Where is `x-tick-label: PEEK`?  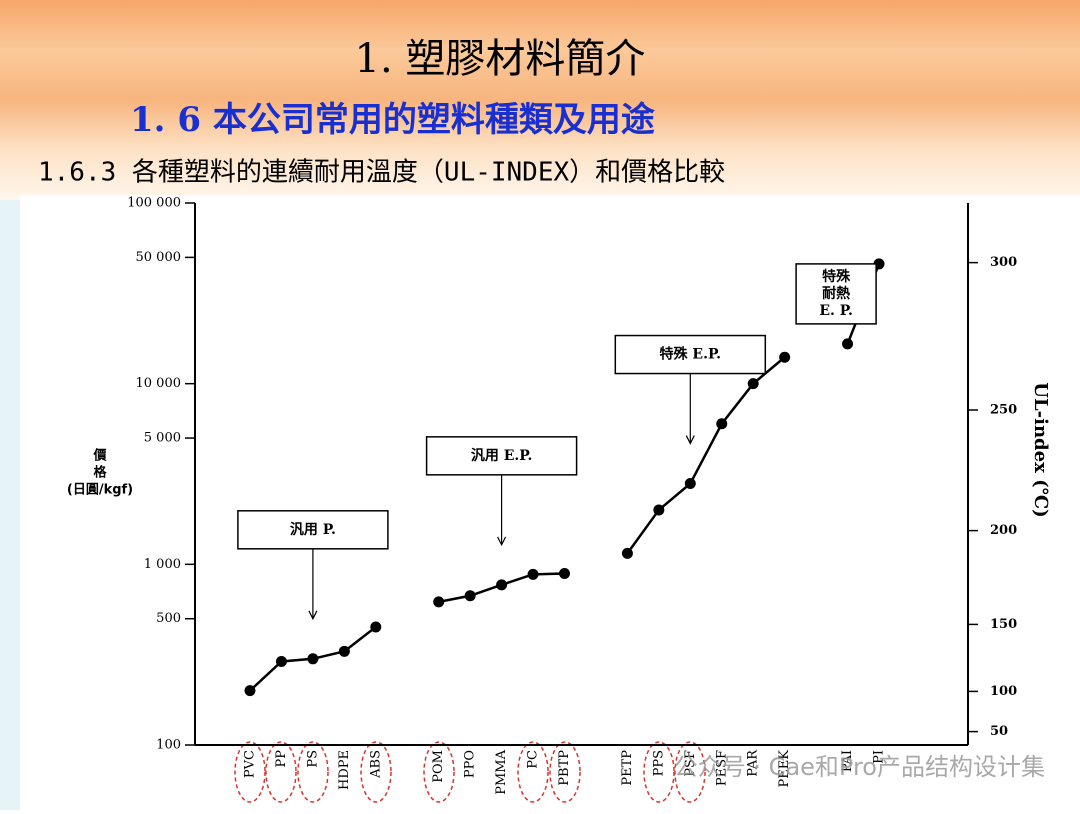
x-tick-label: PEEK is located at coordinates (784, 769).